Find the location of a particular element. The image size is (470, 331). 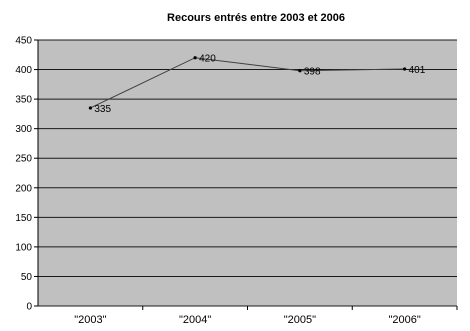

series is located at coordinates (247, 83).